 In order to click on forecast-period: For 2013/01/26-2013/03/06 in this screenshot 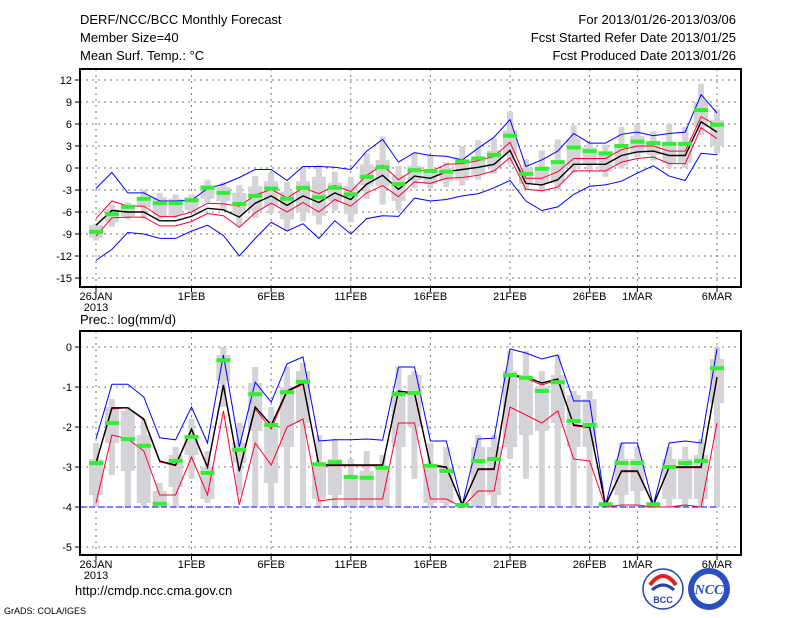, I will do `click(657, 19)`.